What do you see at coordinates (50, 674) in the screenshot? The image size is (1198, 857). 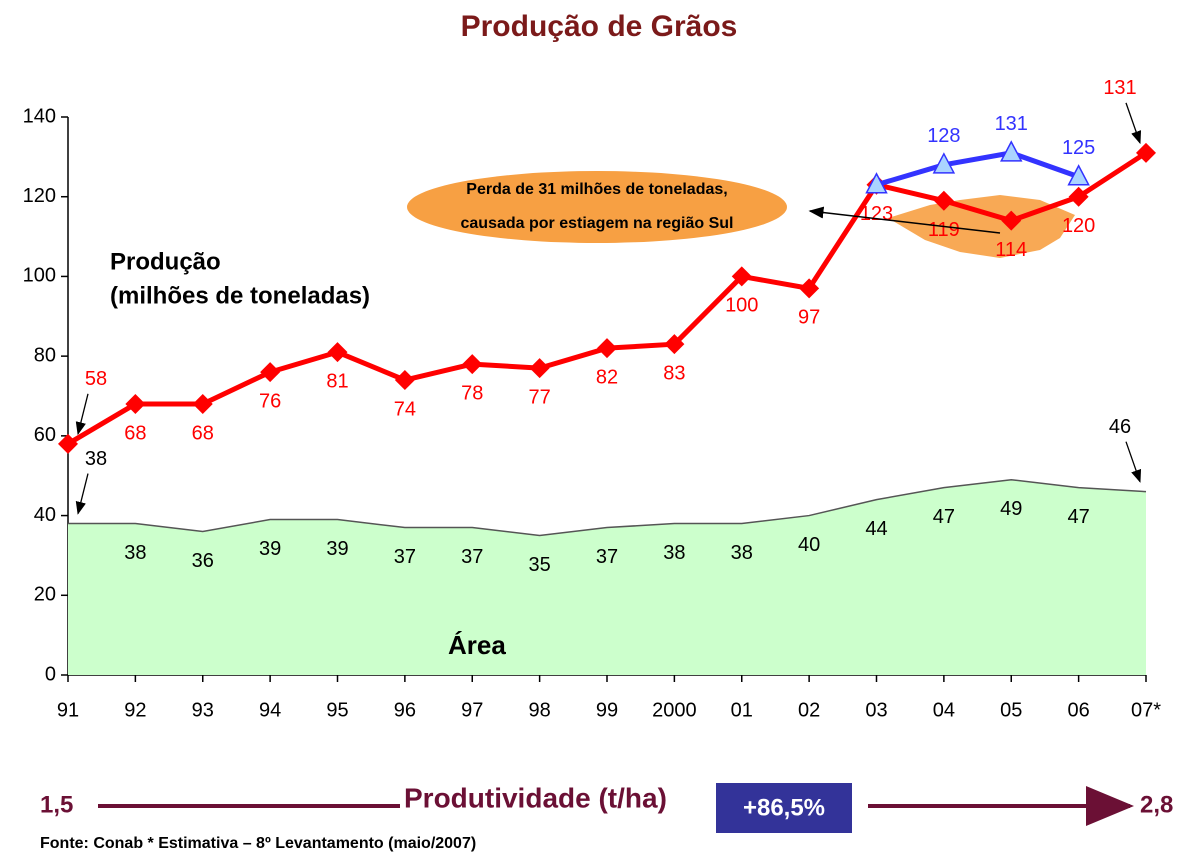 I see `y-tick-label: 0` at bounding box center [50, 674].